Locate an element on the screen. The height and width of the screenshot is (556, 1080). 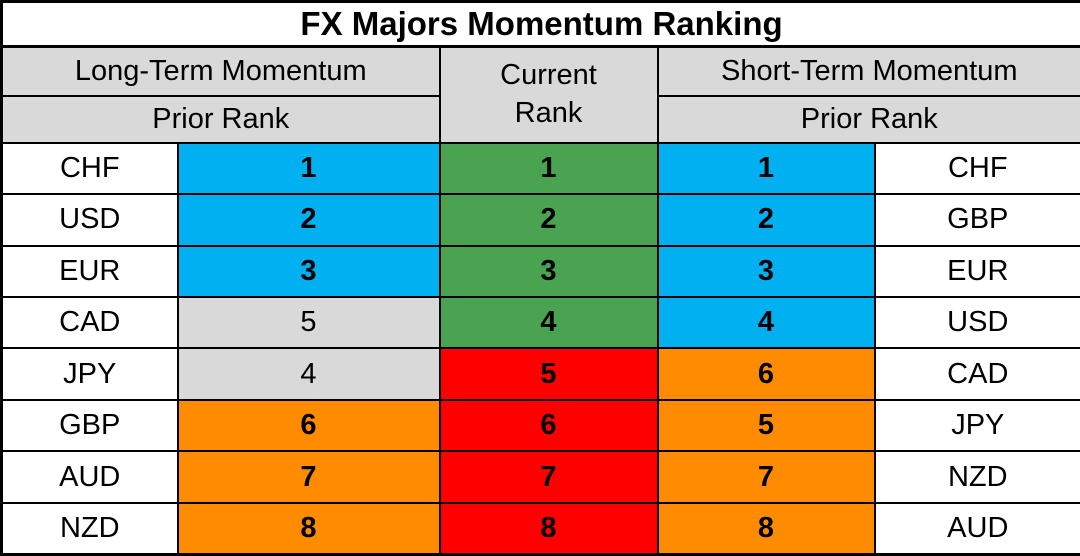
page-title: FX Majors Momentum Ranking is located at coordinates (540, 24).